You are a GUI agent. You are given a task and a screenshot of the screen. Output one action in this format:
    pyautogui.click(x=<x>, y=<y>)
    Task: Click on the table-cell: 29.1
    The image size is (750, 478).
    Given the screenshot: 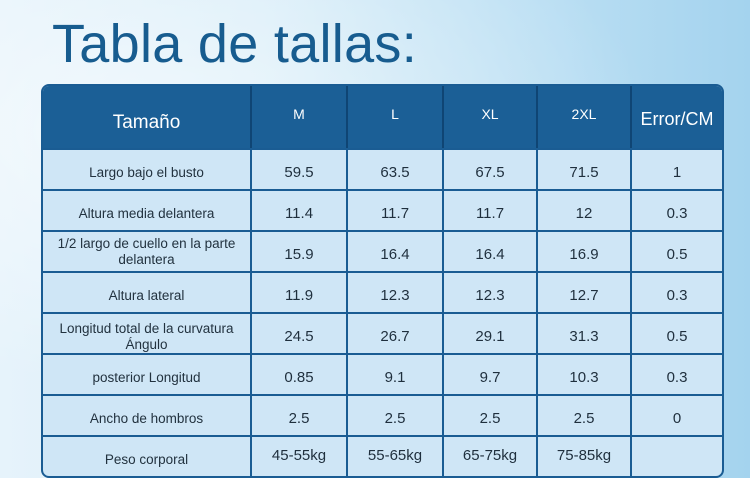 What is the action you would take?
    pyautogui.click(x=489, y=332)
    